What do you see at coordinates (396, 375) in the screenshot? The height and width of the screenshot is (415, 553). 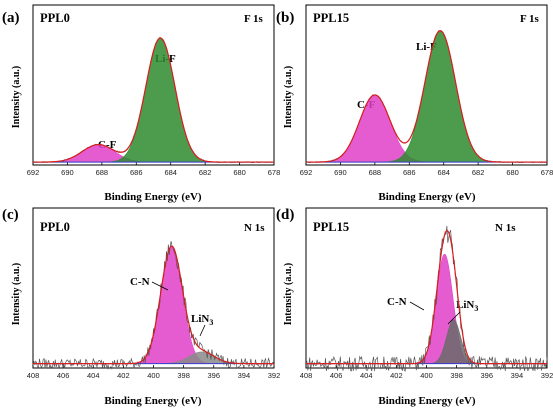 I see `panel-d-xtick-label: 402` at bounding box center [396, 375].